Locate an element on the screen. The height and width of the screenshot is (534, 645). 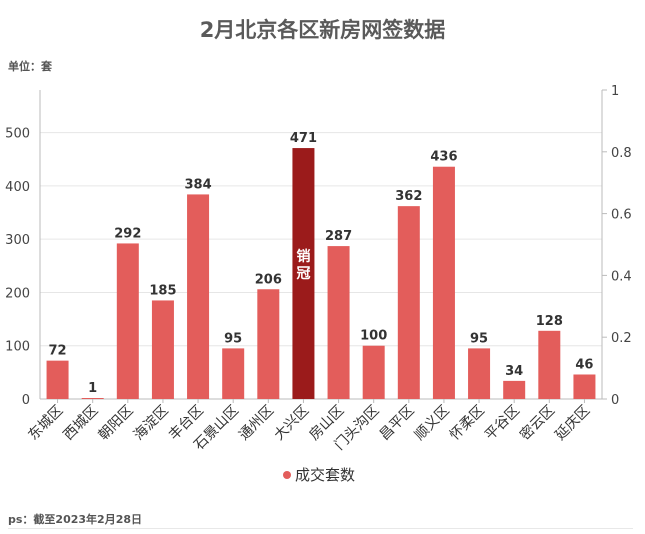
highlight-label: 冠 is located at coordinates (303, 274).